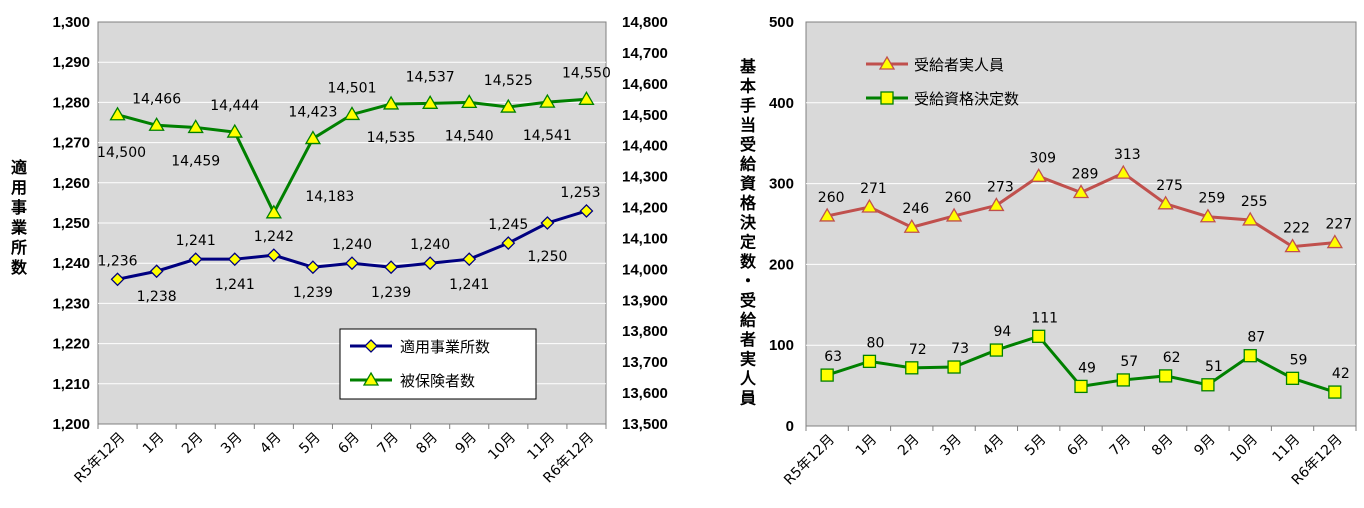  I want to click on data-label-recipients: 289, so click(1085, 174).